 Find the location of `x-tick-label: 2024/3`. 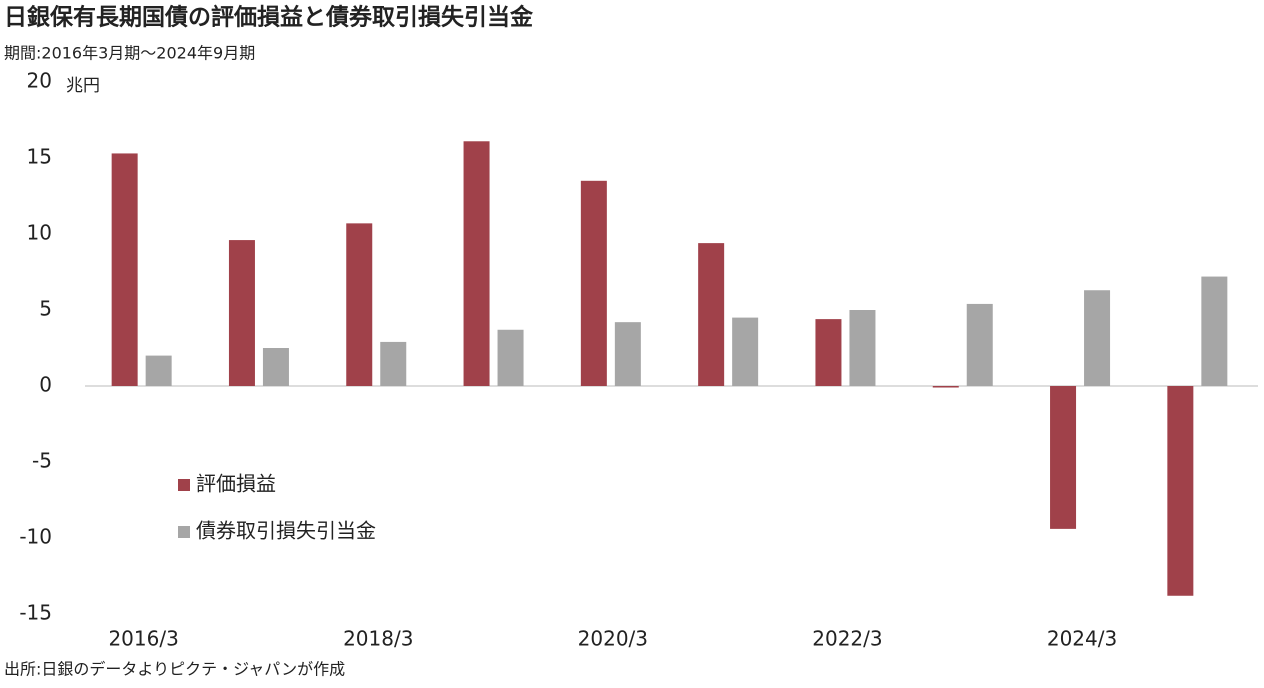

x-tick-label: 2024/3 is located at coordinates (1082, 639).